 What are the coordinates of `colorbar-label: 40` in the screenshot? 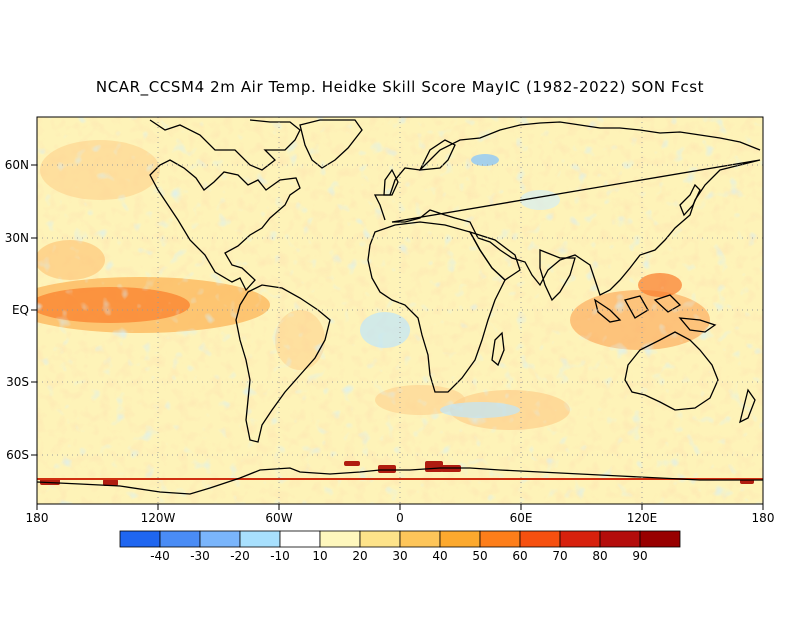 It's located at (439, 556).